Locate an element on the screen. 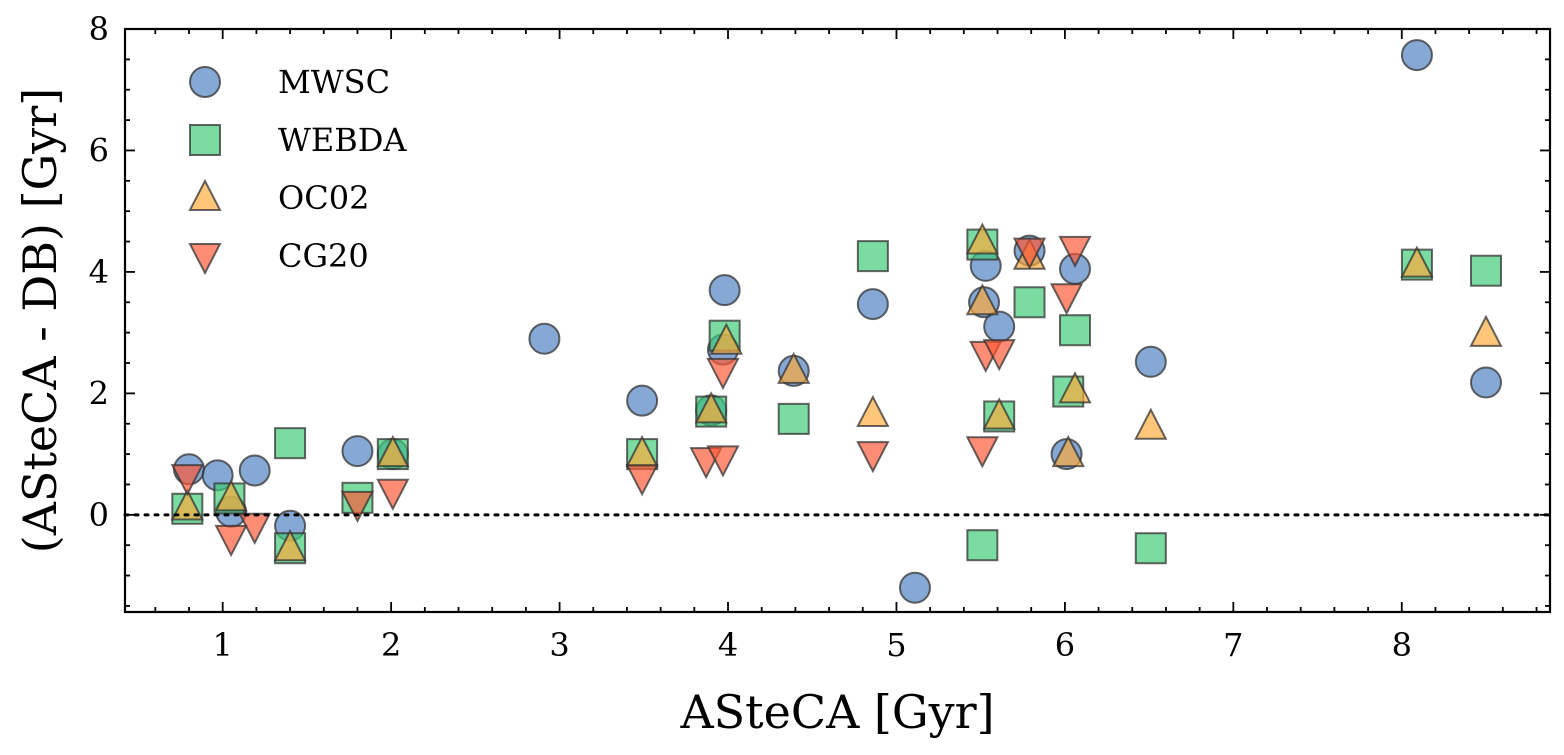 Image resolution: width=1564 pixels, height=755 pixels. legend-marker-webda is located at coordinates (205, 140).